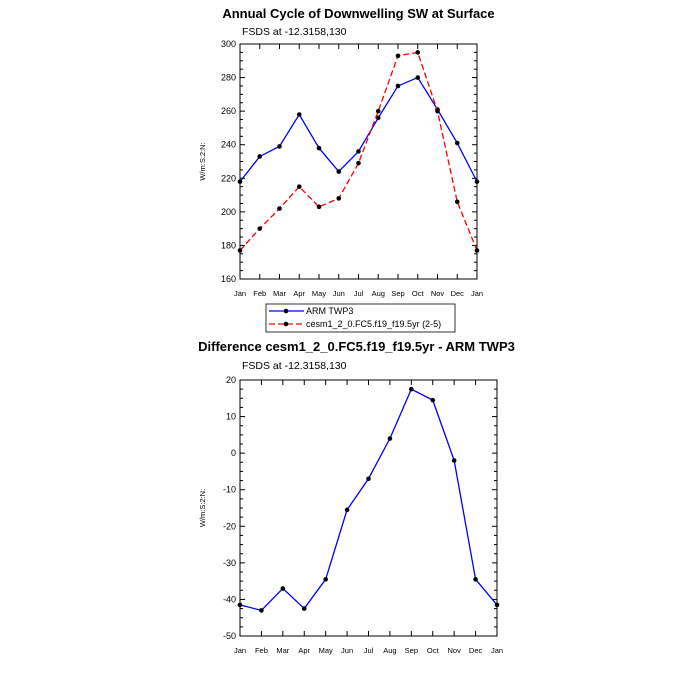  Describe the element at coordinates (228, 145) in the screenshot. I see `y-tick-label: 240` at that location.